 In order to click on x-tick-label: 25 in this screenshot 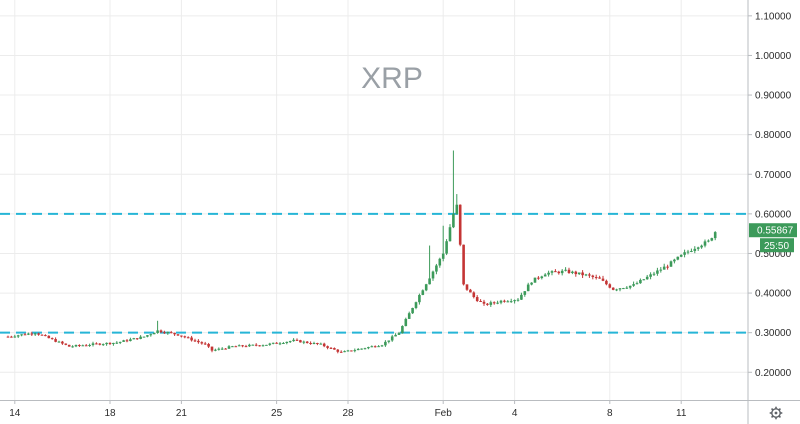, I will do `click(277, 413)`.